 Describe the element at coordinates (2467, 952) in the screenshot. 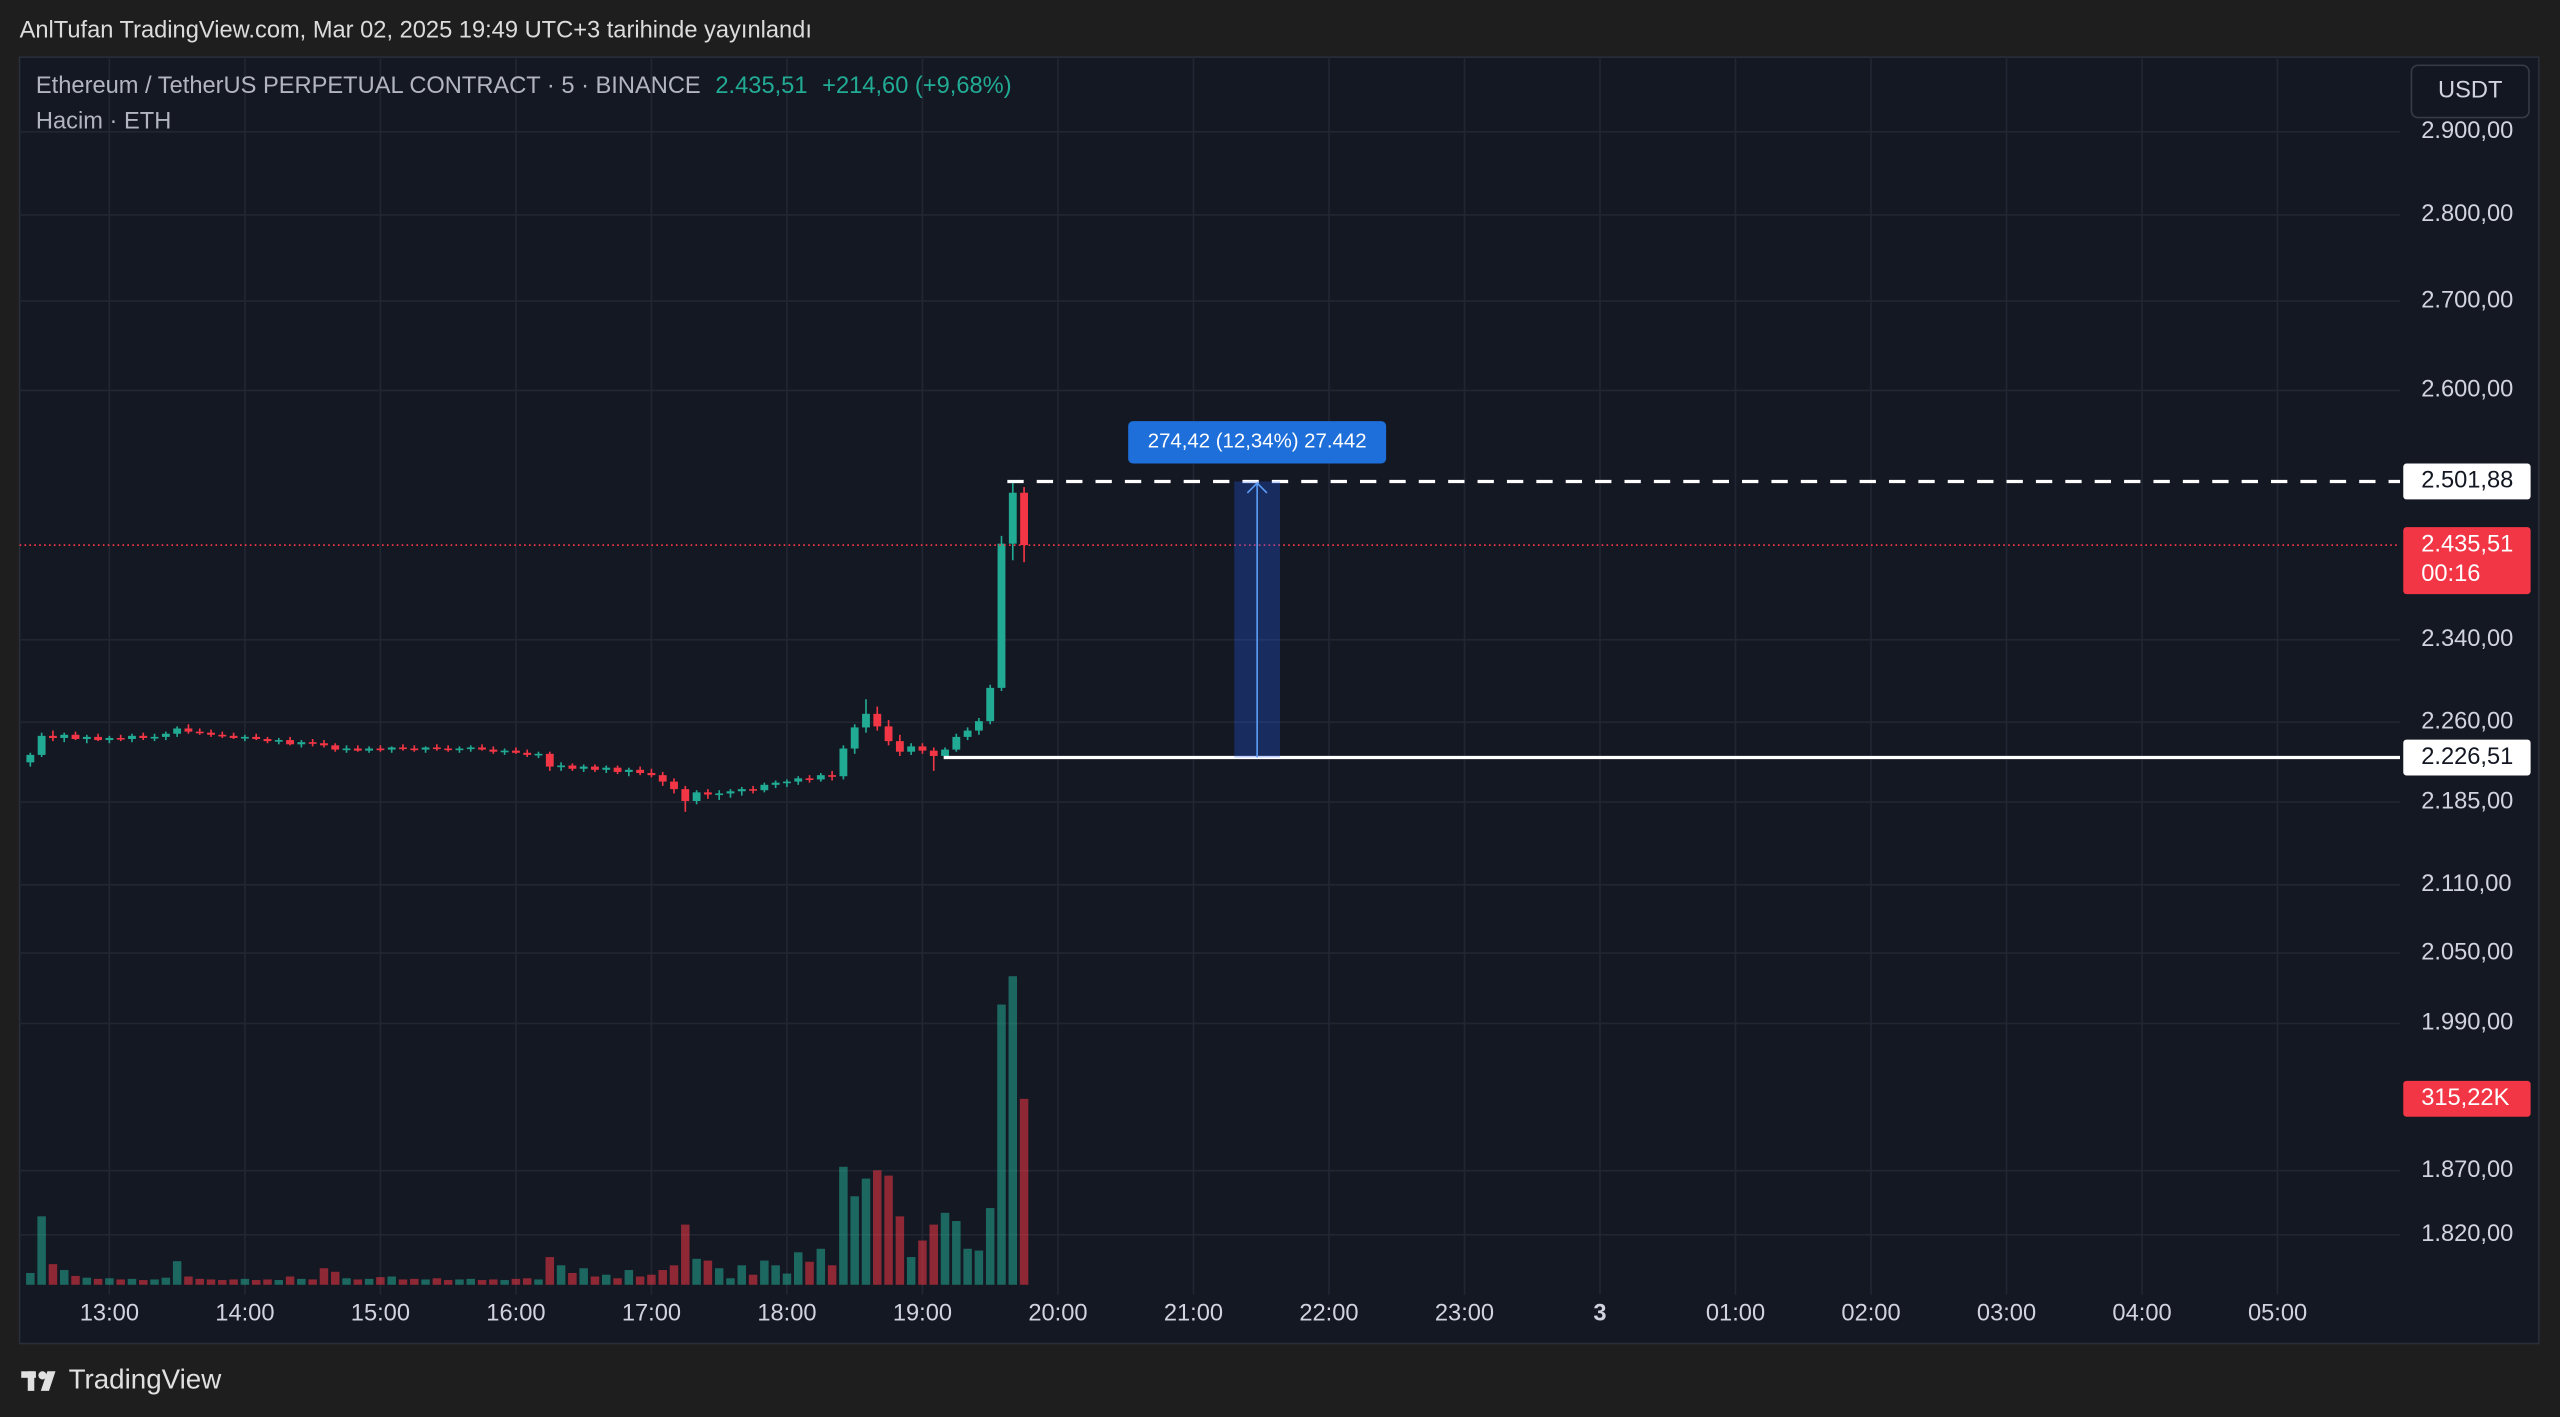

I see `y-tick-label: 2.050,00` at that location.